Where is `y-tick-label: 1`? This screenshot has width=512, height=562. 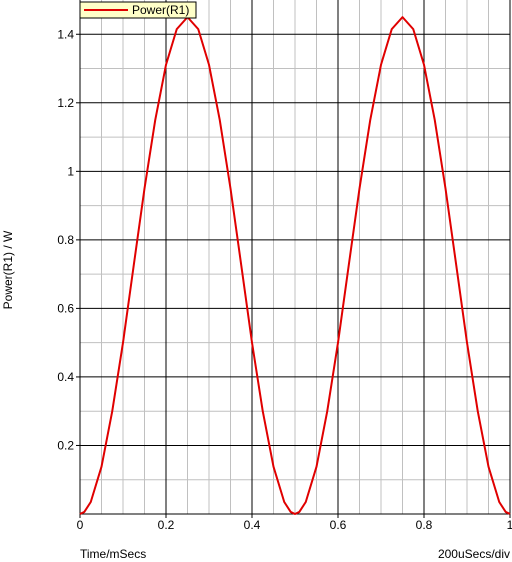 y-tick-label: 1 is located at coordinates (70, 171).